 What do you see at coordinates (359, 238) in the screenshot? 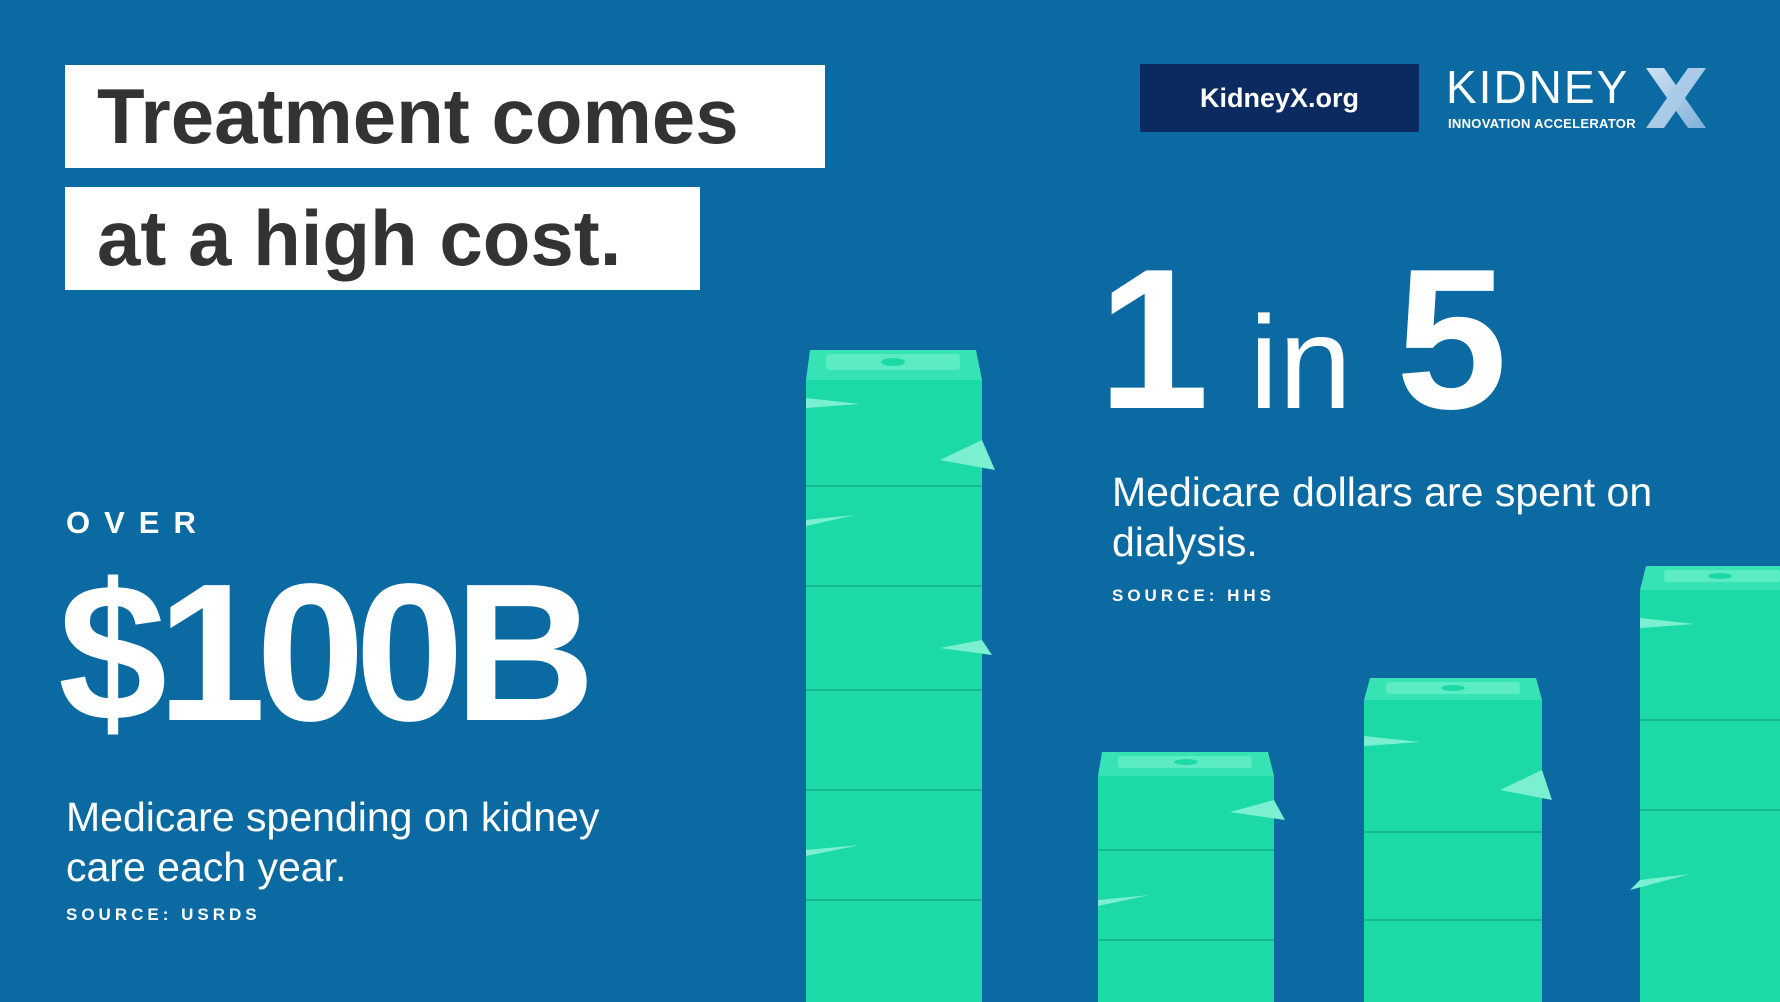
I see `headline-line-2-text: at a high cost.` at bounding box center [359, 238].